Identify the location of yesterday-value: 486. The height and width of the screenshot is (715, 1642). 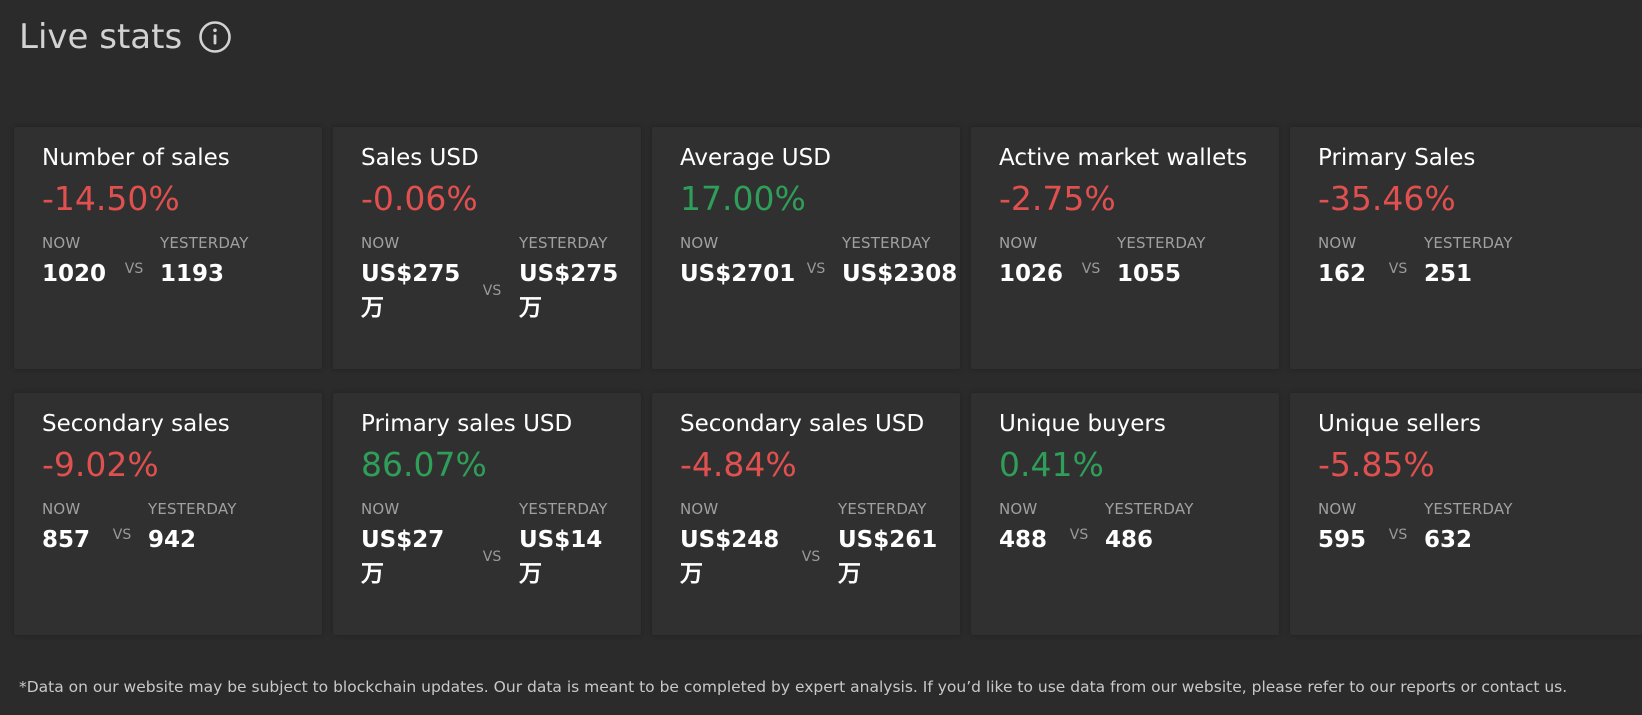
(1129, 540).